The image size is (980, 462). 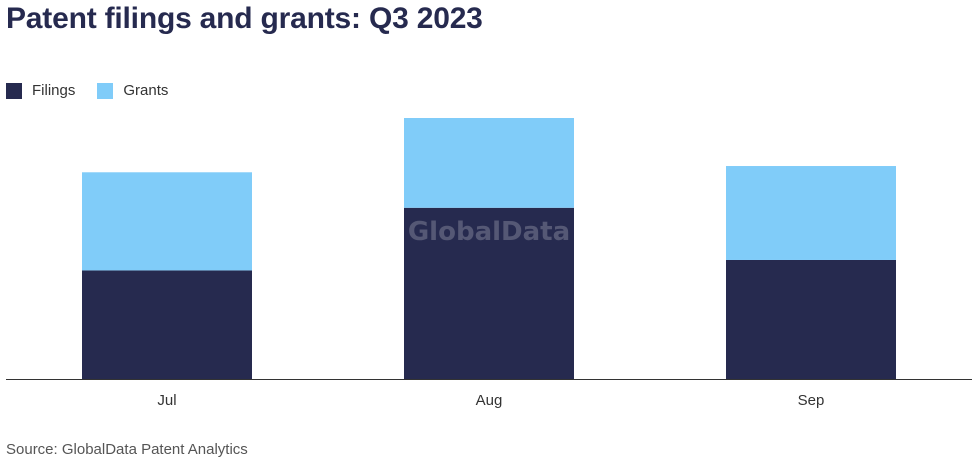 I want to click on bar-grants-sep, so click(x=811, y=213).